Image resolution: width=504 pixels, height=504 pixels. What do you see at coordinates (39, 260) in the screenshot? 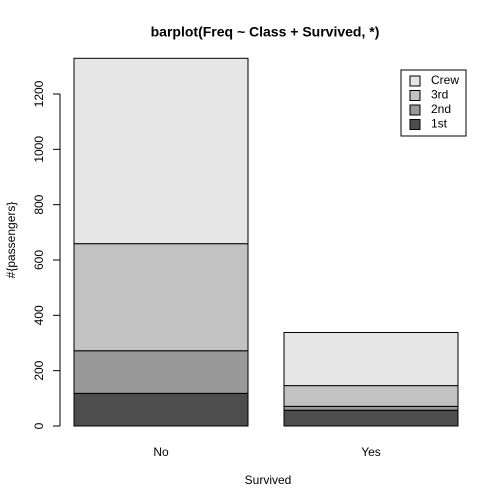
I see `y-tick-label: 600` at bounding box center [39, 260].